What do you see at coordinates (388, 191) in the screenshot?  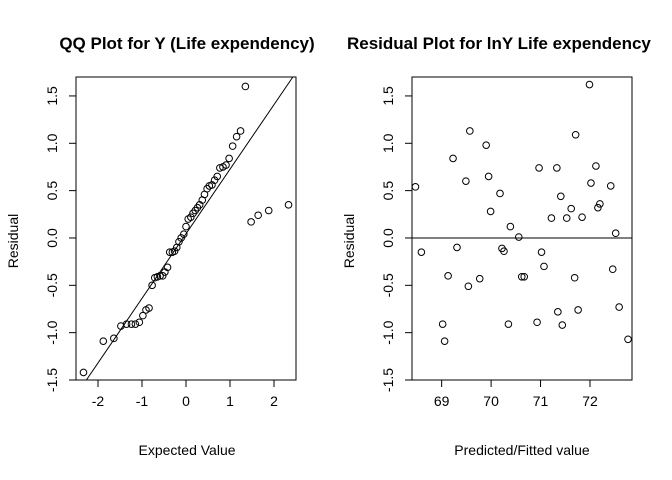 I see `y-tick-label: 0.5` at bounding box center [388, 191].